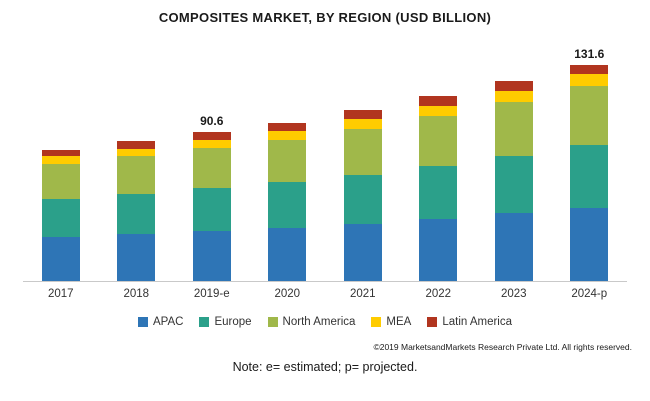 The width and height of the screenshot is (650, 401). I want to click on x-tick-label: 2019-e, so click(211, 294).